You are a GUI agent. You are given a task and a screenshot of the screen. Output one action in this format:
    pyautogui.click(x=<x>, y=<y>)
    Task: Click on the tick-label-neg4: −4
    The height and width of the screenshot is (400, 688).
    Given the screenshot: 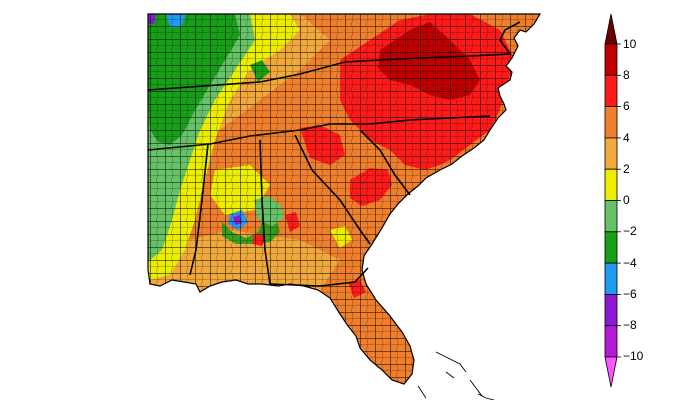 What is the action you would take?
    pyautogui.click(x=630, y=263)
    